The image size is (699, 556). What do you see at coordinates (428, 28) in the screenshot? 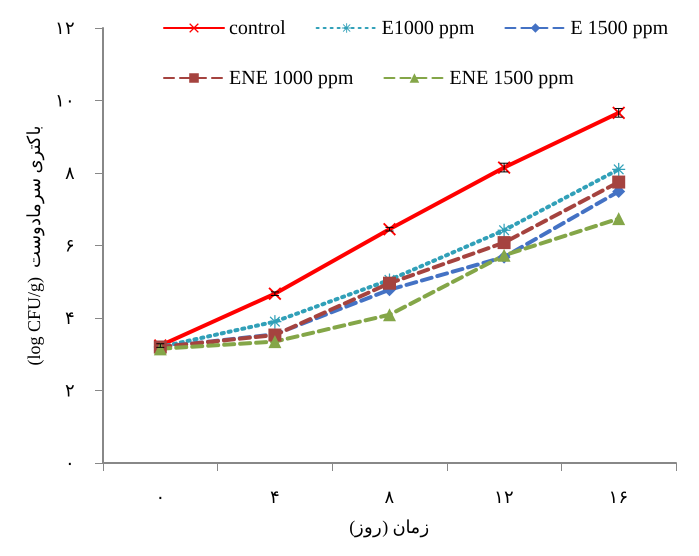
I see `legend-label: E1000 ppm` at bounding box center [428, 28].